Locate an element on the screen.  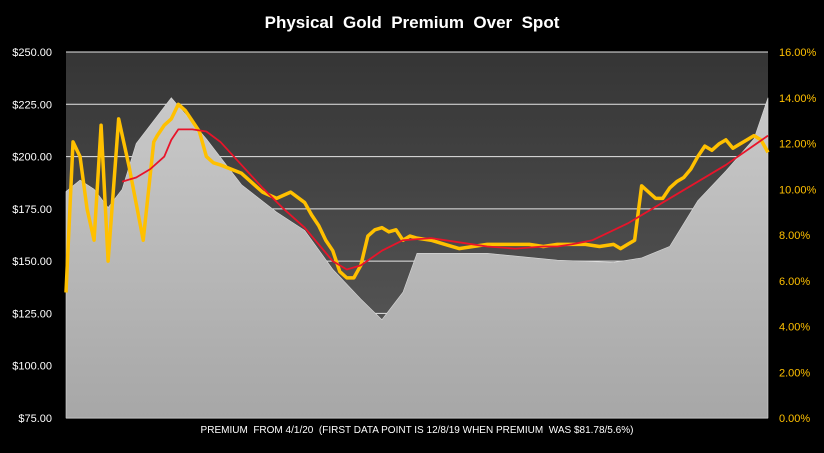
chart-title: Physical Gold Premium Over Spot is located at coordinates (412, 22).